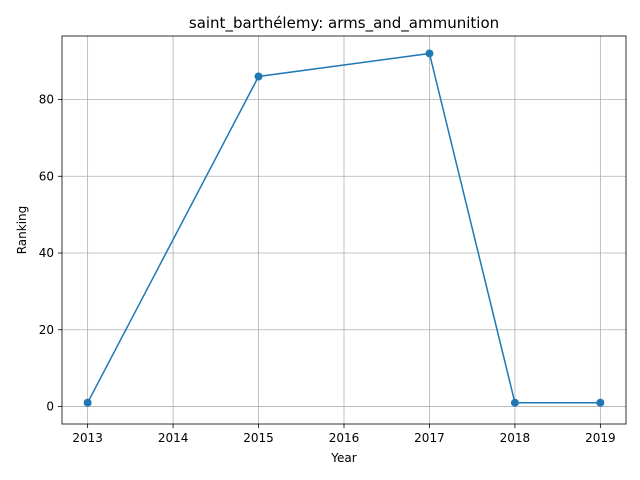 The width and height of the screenshot is (640, 480). Describe the element at coordinates (344, 438) in the screenshot. I see `x-tick-label: 2016` at that location.